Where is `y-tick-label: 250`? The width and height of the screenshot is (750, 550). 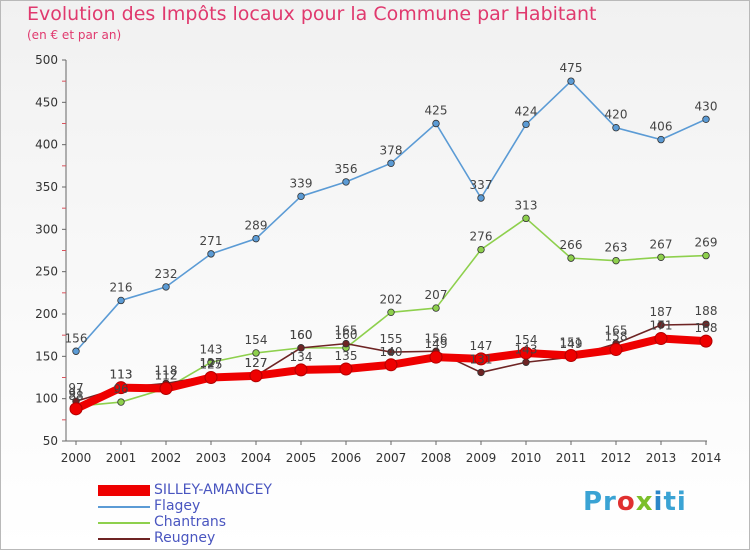 y-tick-label: 250 is located at coordinates (46, 272).